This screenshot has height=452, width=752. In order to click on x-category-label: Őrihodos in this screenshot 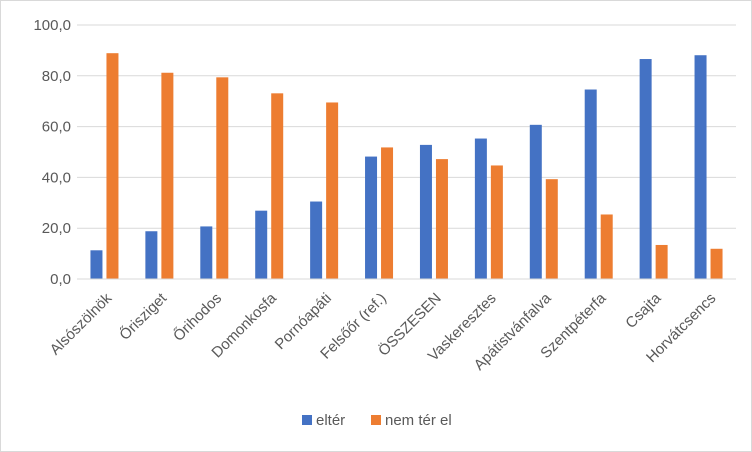, I will do `click(197, 317)`.